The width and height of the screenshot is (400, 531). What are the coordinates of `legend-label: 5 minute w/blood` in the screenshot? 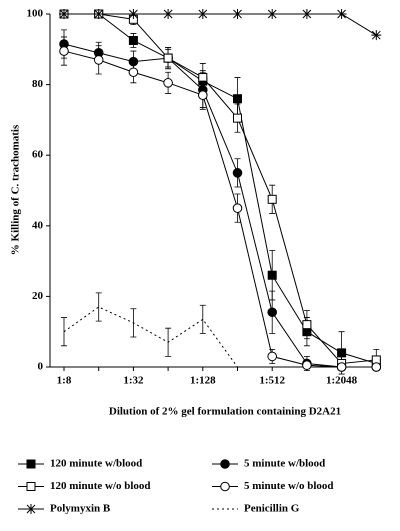 It's located at (284, 464).